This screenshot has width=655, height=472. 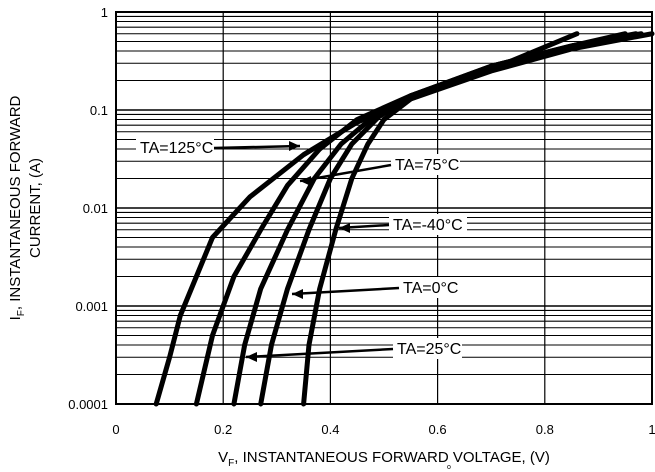 I want to click on x-tick-label: 0.6, so click(x=438, y=429).